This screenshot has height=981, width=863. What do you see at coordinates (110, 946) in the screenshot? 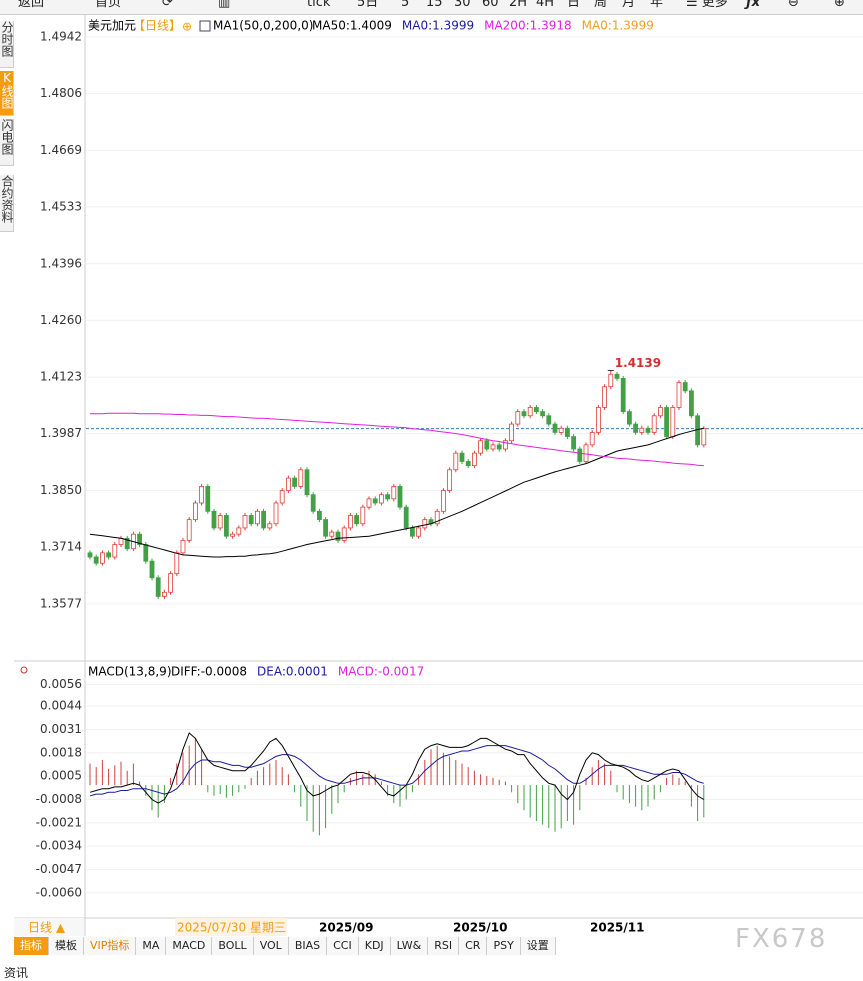
I see `indicator-tab: VIP指标` at bounding box center [110, 946].